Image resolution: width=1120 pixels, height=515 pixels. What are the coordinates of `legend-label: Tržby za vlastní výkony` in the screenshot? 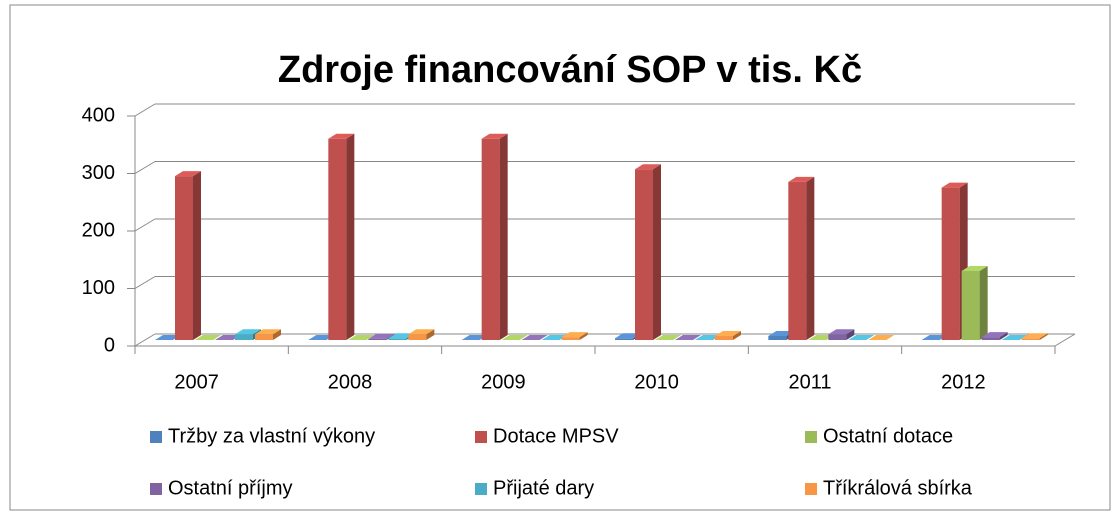 It's located at (271, 436).